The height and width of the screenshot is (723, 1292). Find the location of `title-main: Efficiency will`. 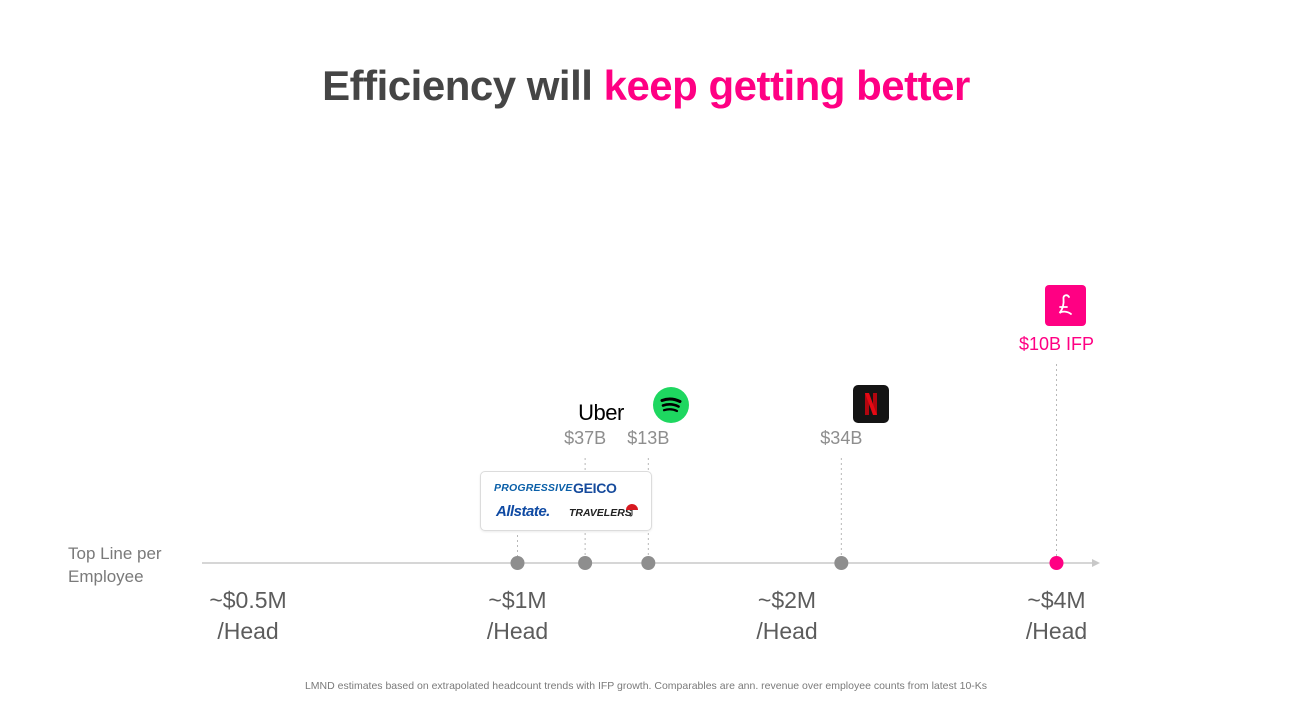

title-main: Efficiency will is located at coordinates (463, 85).